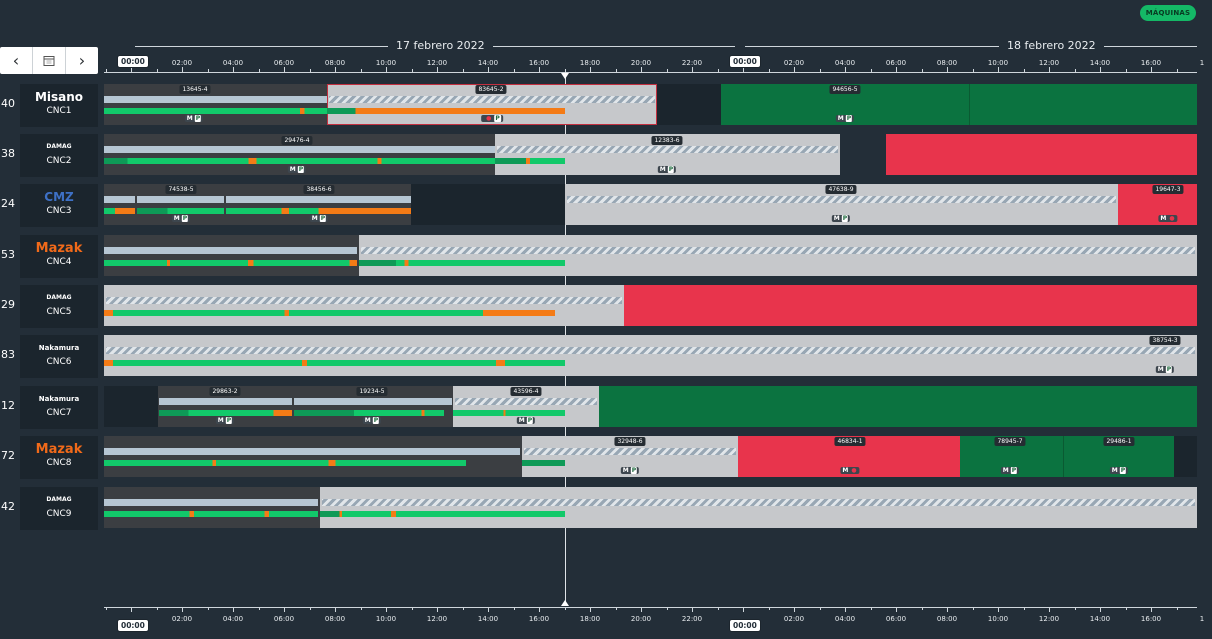  What do you see at coordinates (59, 356) in the screenshot?
I see `machine-label: Nakamura CNC6` at bounding box center [59, 356].